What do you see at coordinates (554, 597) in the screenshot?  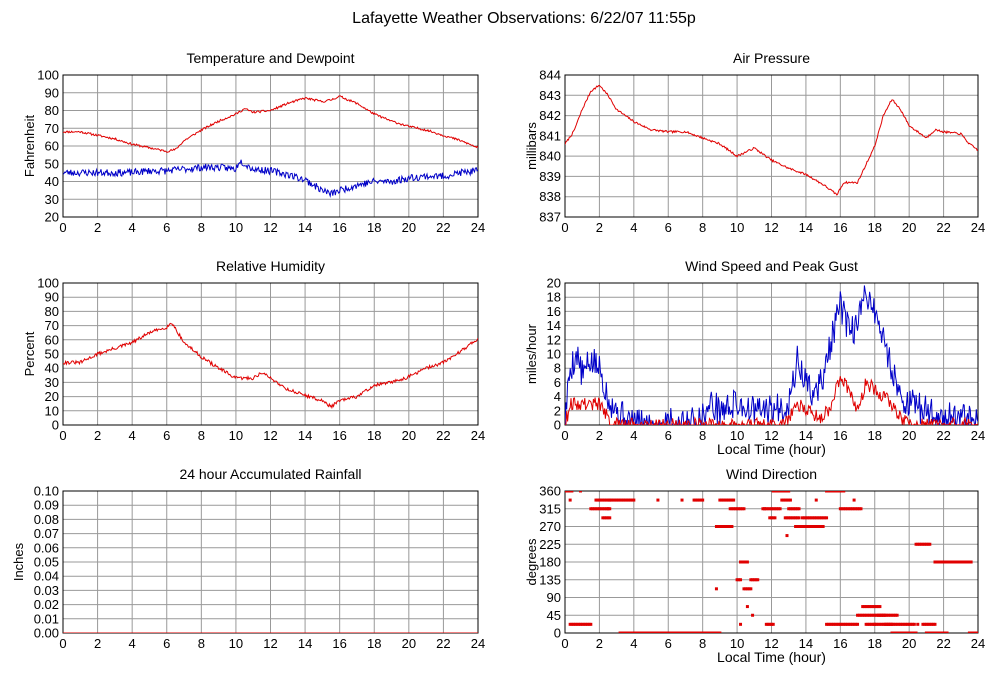 I see `y-tick-label: 90` at bounding box center [554, 597].